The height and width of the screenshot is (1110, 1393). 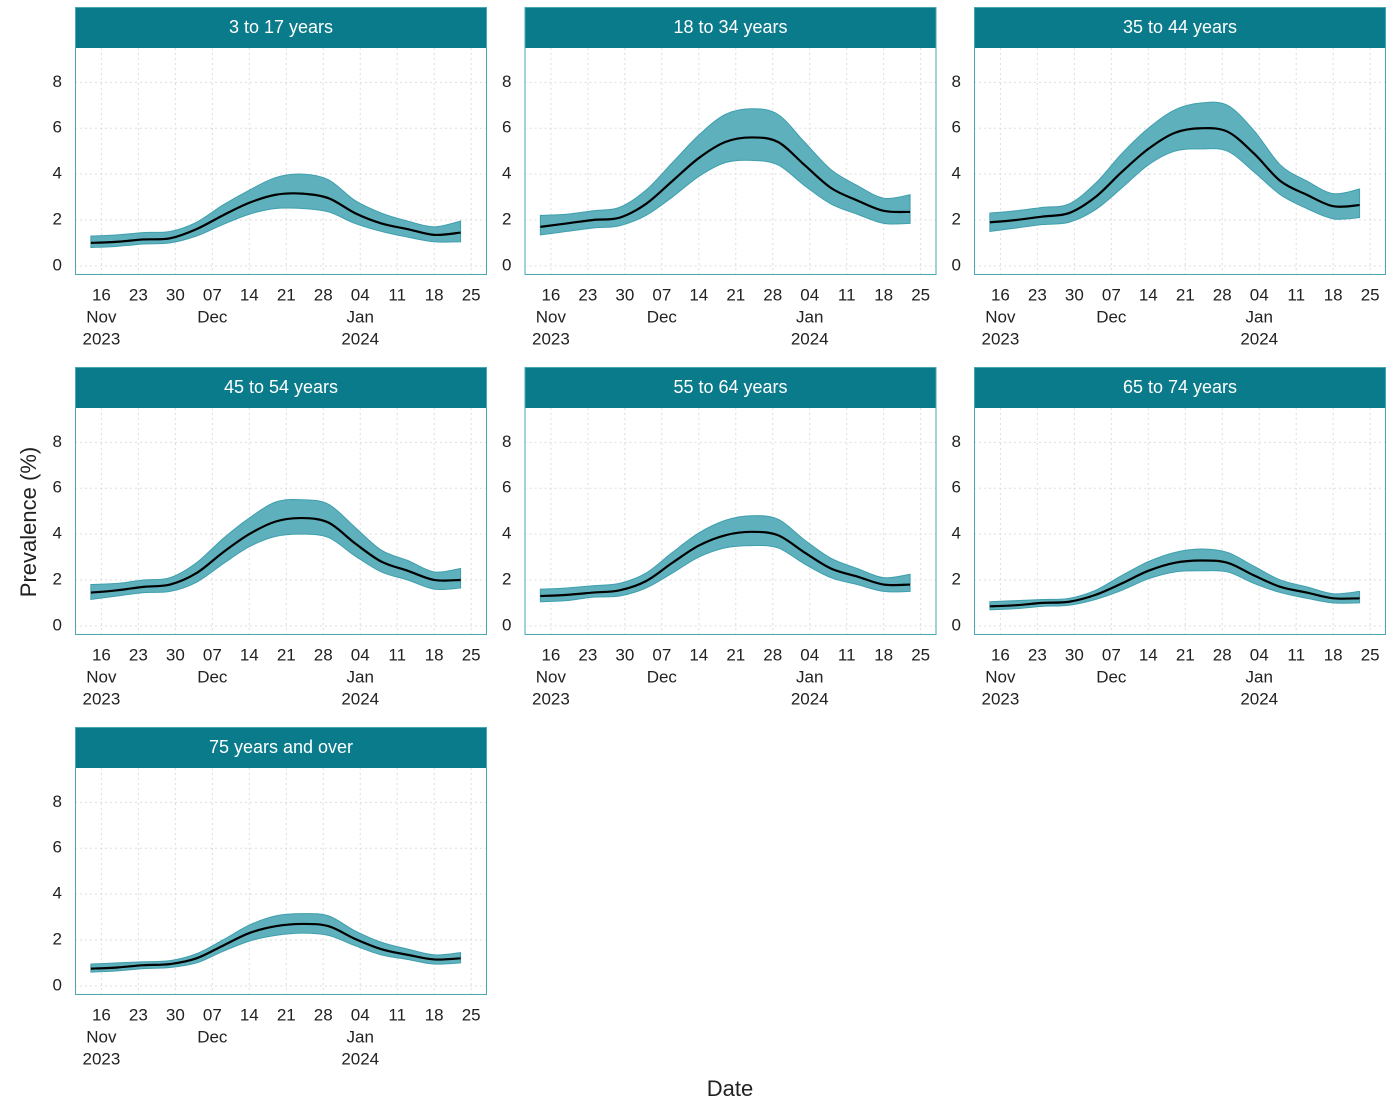 What do you see at coordinates (1180, 161) in the screenshot?
I see `panel-background` at bounding box center [1180, 161].